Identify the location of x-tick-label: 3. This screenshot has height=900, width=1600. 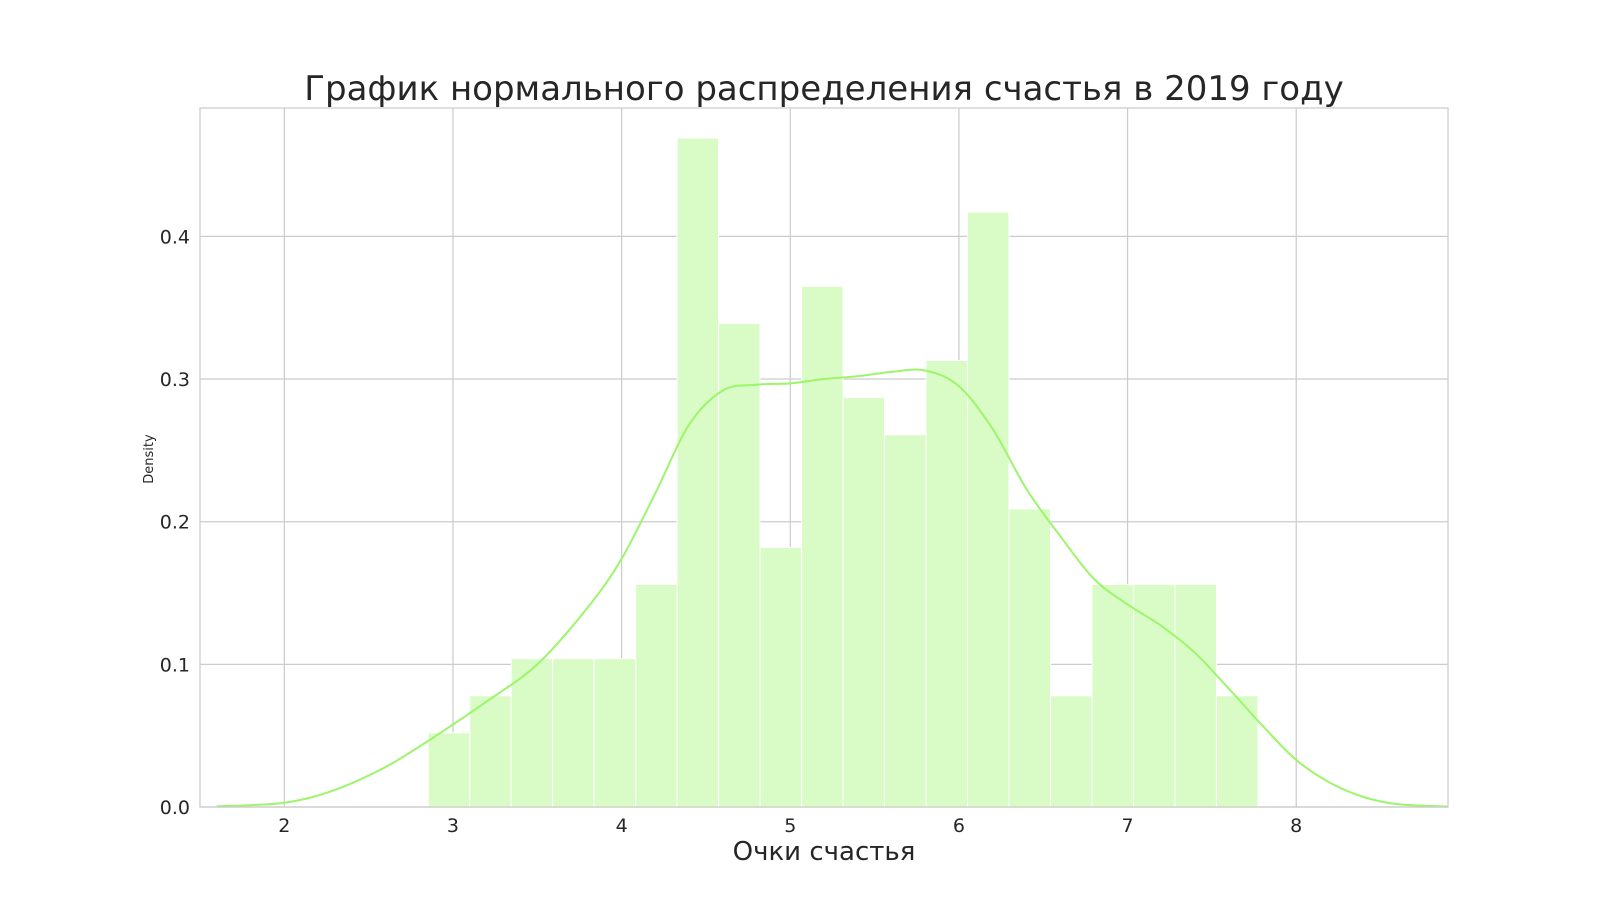
(453, 826).